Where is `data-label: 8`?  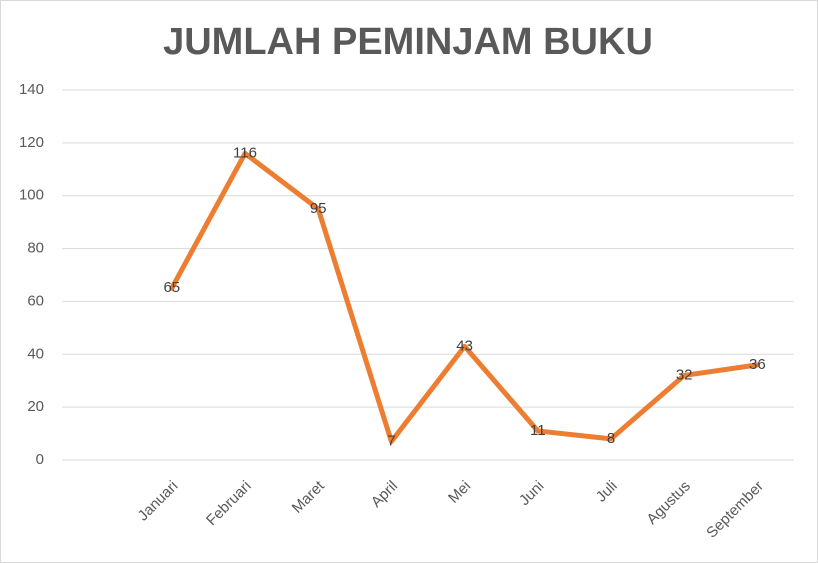
data-label: 8 is located at coordinates (611, 438).